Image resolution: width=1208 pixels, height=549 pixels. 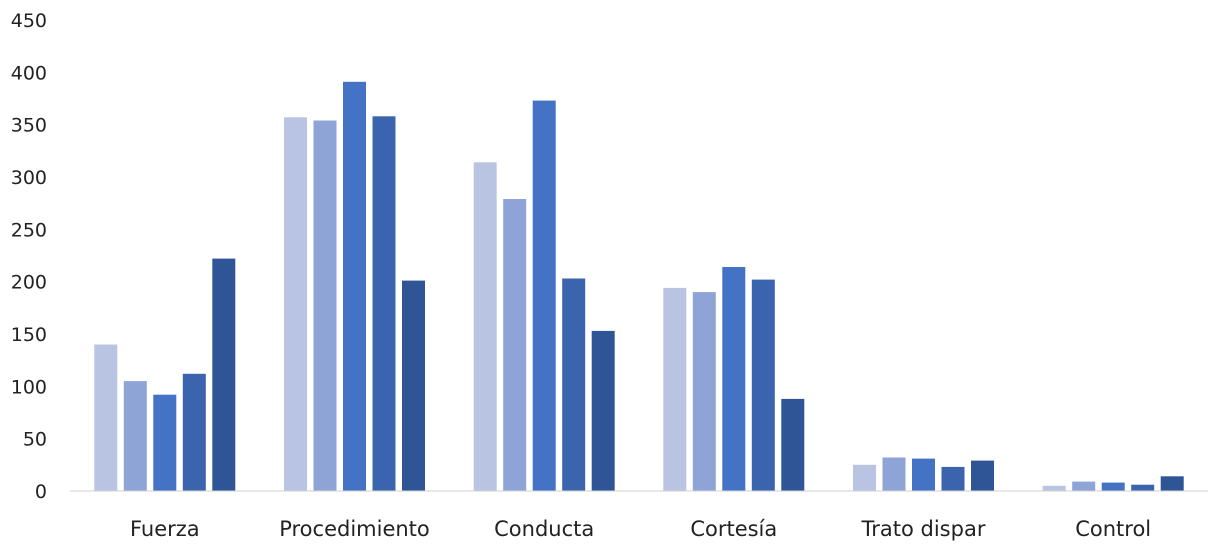 I want to click on y-tick-label: 400, so click(x=29, y=73).